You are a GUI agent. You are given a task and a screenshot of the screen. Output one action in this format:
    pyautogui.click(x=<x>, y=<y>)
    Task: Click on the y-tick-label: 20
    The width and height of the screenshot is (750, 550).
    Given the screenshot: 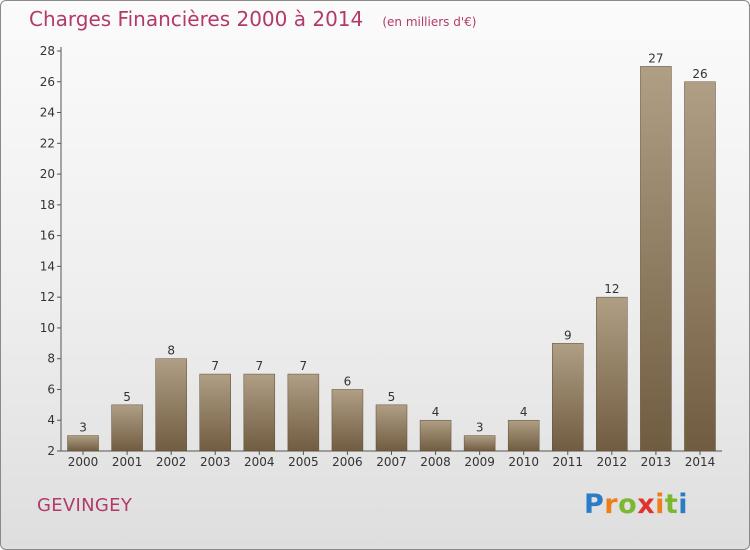 What is the action you would take?
    pyautogui.click(x=47, y=174)
    